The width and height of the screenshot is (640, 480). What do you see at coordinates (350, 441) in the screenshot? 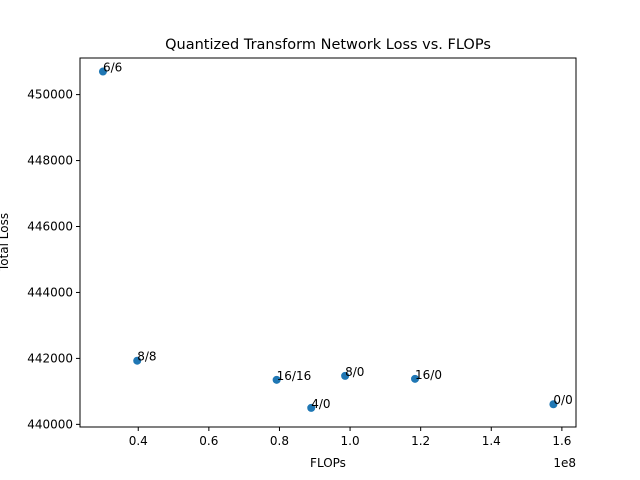
I see `x-tick-label: 1.0` at bounding box center [350, 441].